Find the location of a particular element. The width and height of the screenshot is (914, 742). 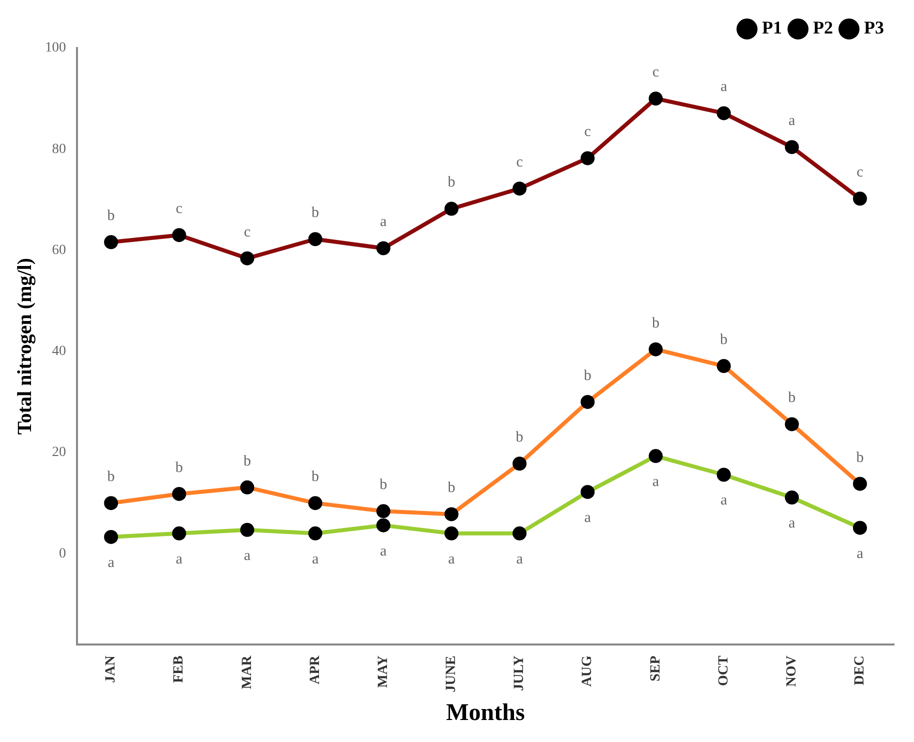

y-tick-label: 0 is located at coordinates (62, 554).